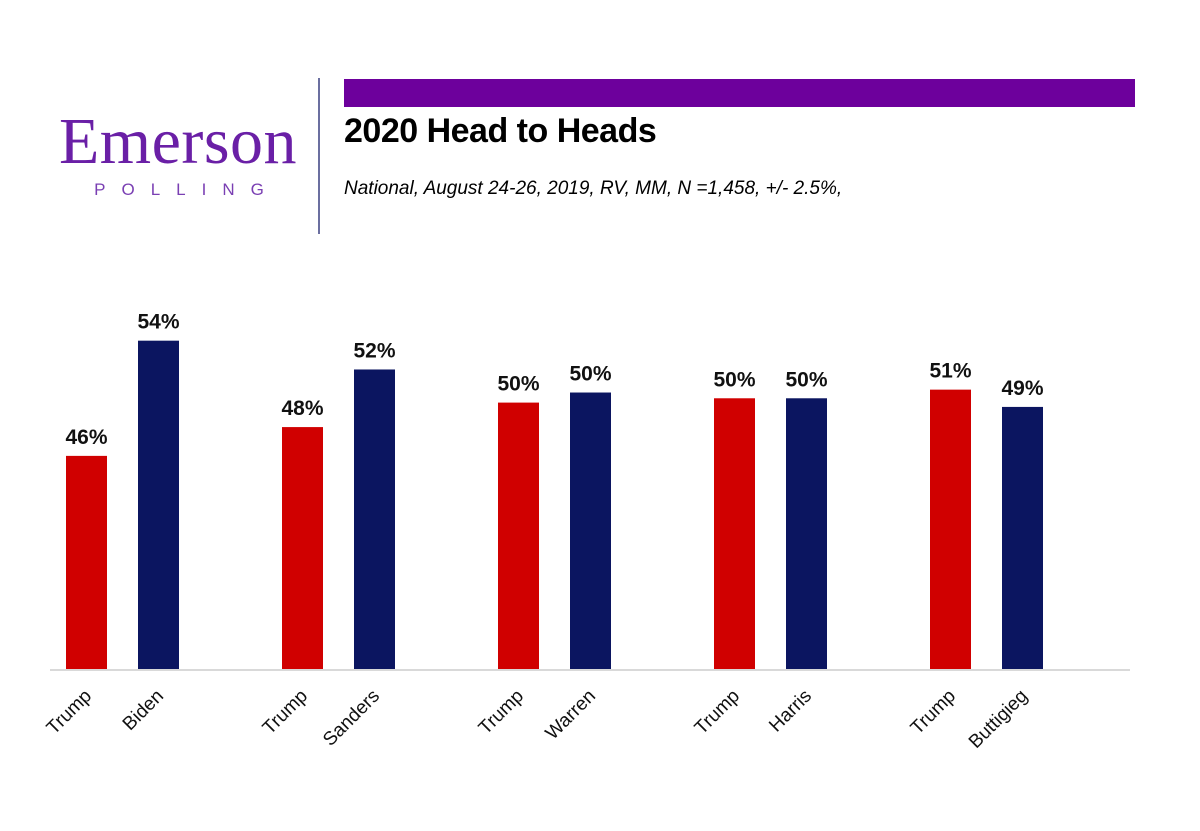  Describe the element at coordinates (950, 529) in the screenshot. I see `bar-trump-vs-buttigieg` at that location.